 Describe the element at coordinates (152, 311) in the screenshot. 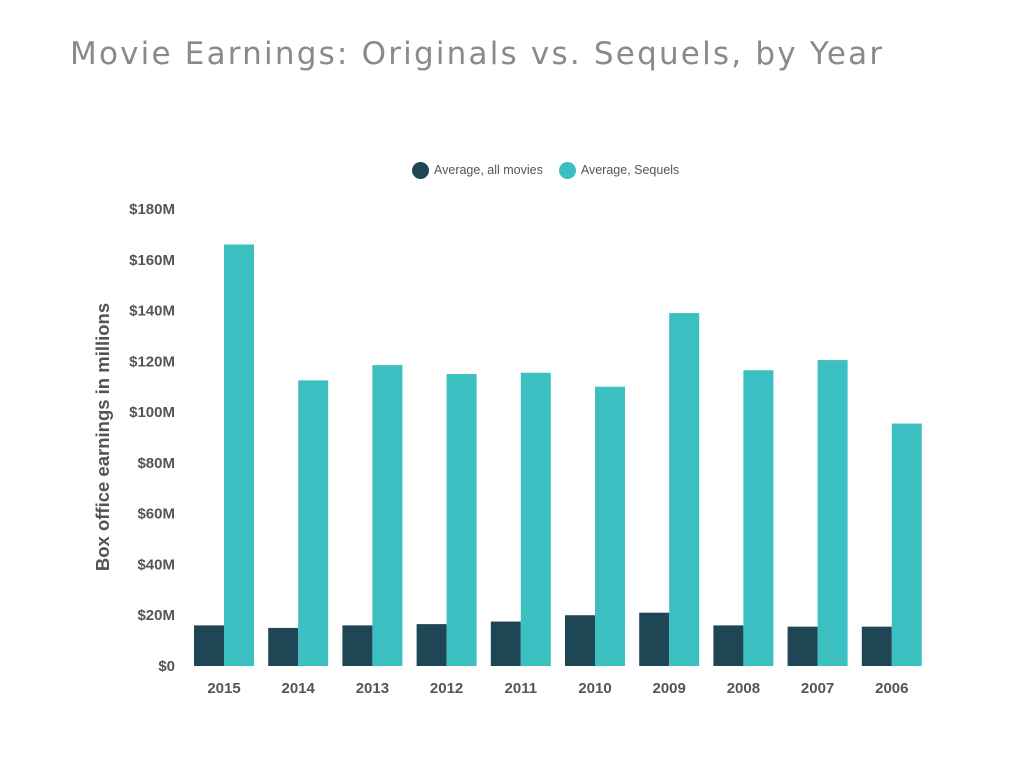

I see `y-tick-label-140: $140M` at that location.